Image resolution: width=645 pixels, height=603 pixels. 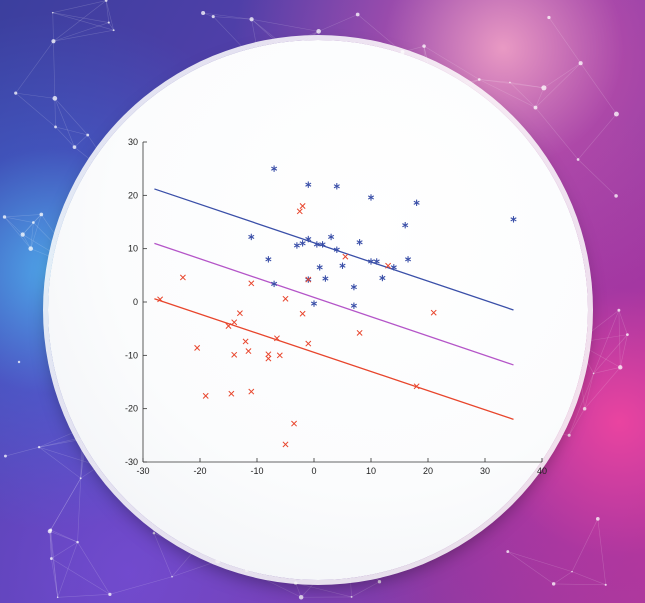 I want to click on y-tick-label: 0, so click(x=135, y=302).